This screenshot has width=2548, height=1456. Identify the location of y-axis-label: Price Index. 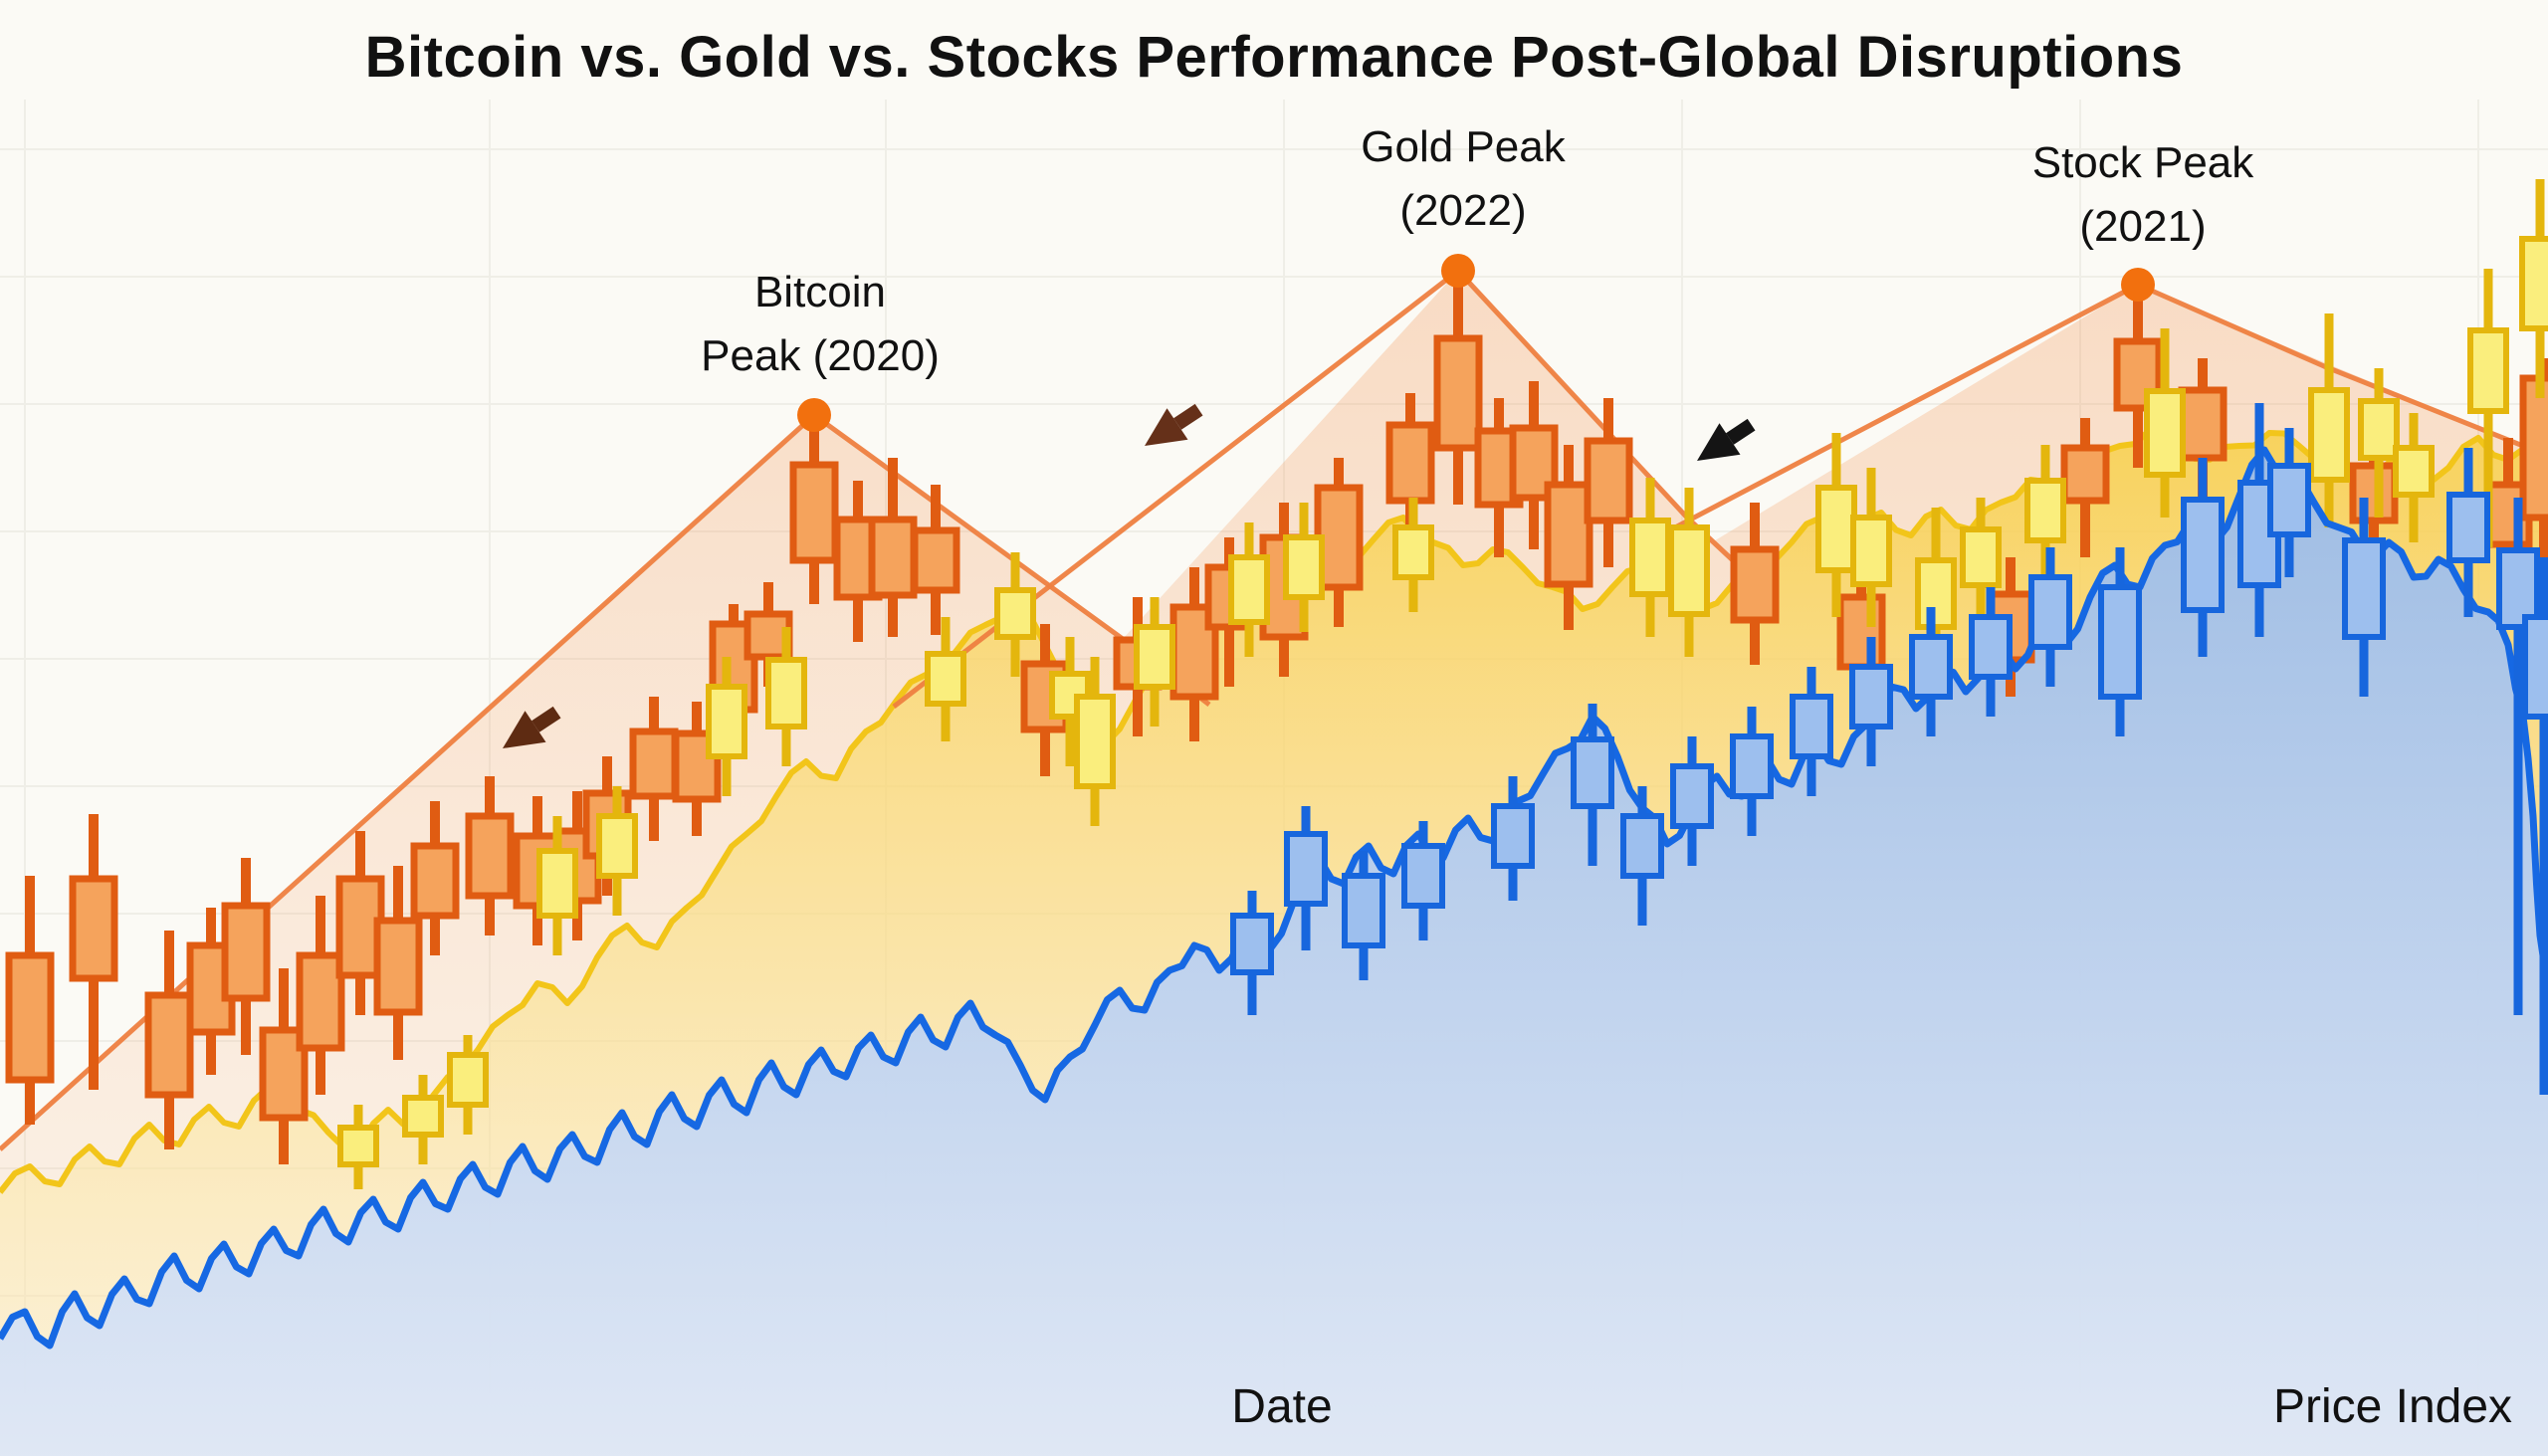
(2392, 1406).